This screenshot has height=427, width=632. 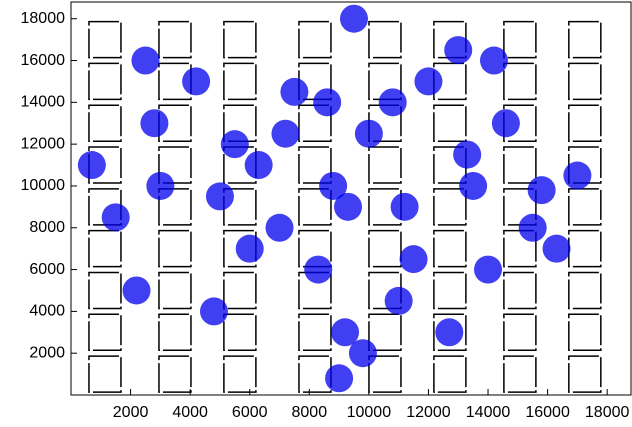 I want to click on y-tick-label: 18000, so click(x=43, y=18).